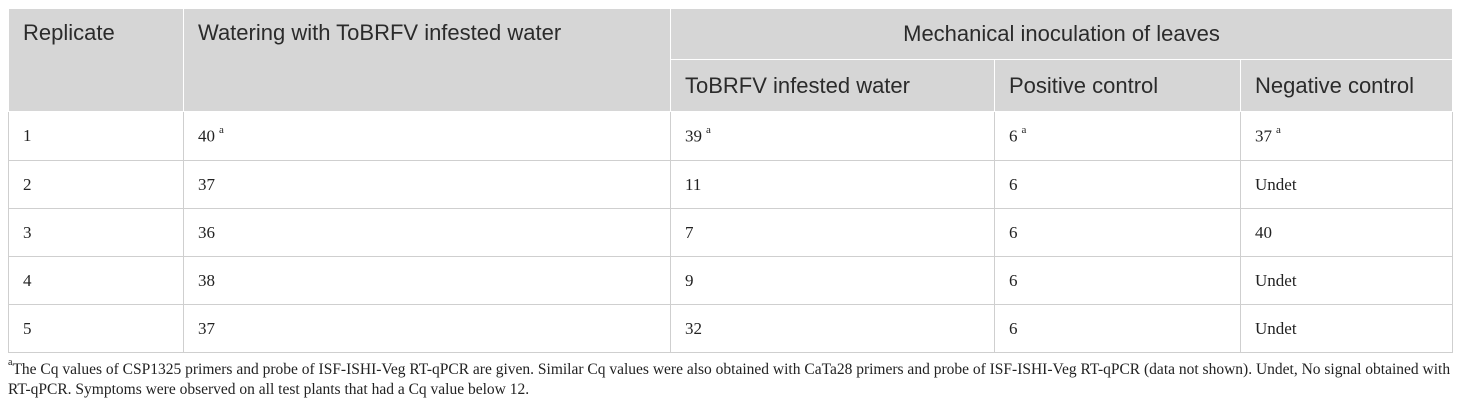 The width and height of the screenshot is (1460, 414). I want to click on cell-watering: 38, so click(427, 280).